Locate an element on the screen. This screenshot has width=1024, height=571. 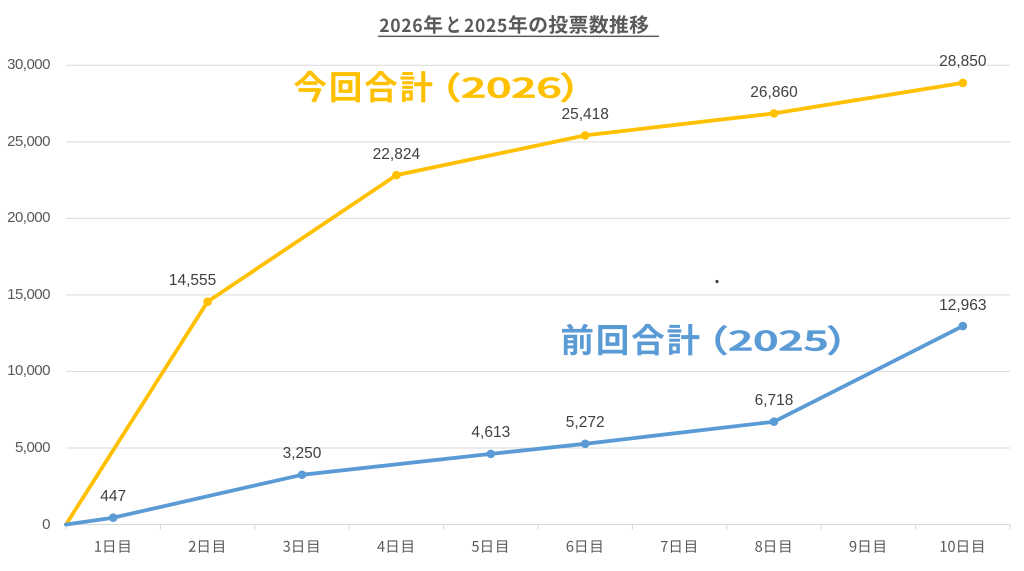
y-axis-label: 15,000 is located at coordinates (28, 294).